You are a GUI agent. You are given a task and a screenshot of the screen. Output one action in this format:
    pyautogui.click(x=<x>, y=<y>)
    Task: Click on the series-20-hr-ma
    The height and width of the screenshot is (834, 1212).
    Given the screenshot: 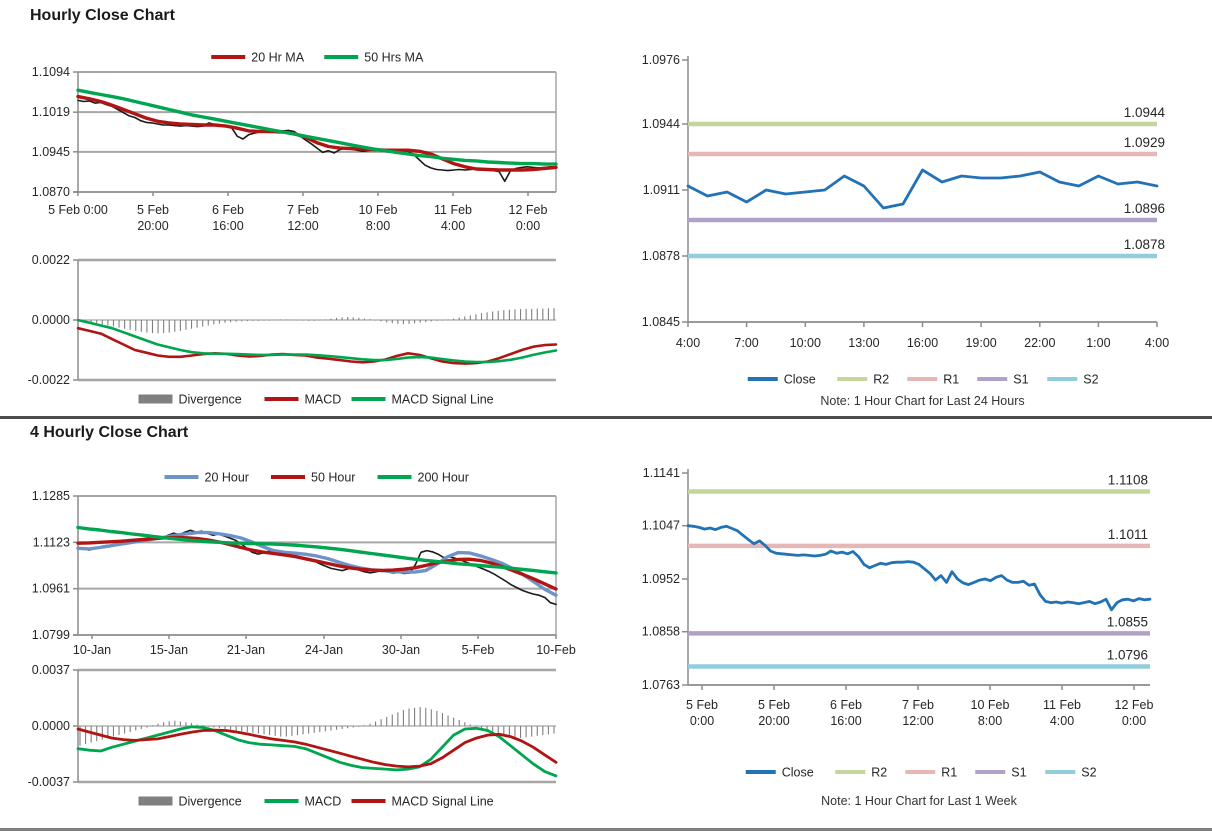 What is the action you would take?
    pyautogui.click(x=317, y=133)
    